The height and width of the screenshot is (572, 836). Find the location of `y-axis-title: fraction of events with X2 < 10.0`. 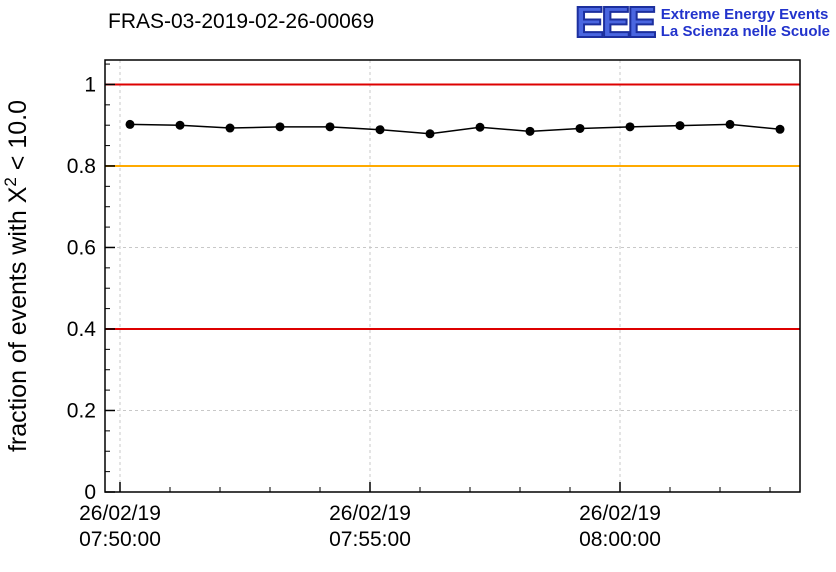

y-axis-title: fraction of events with X2 < 10.0 is located at coordinates (16, 276).